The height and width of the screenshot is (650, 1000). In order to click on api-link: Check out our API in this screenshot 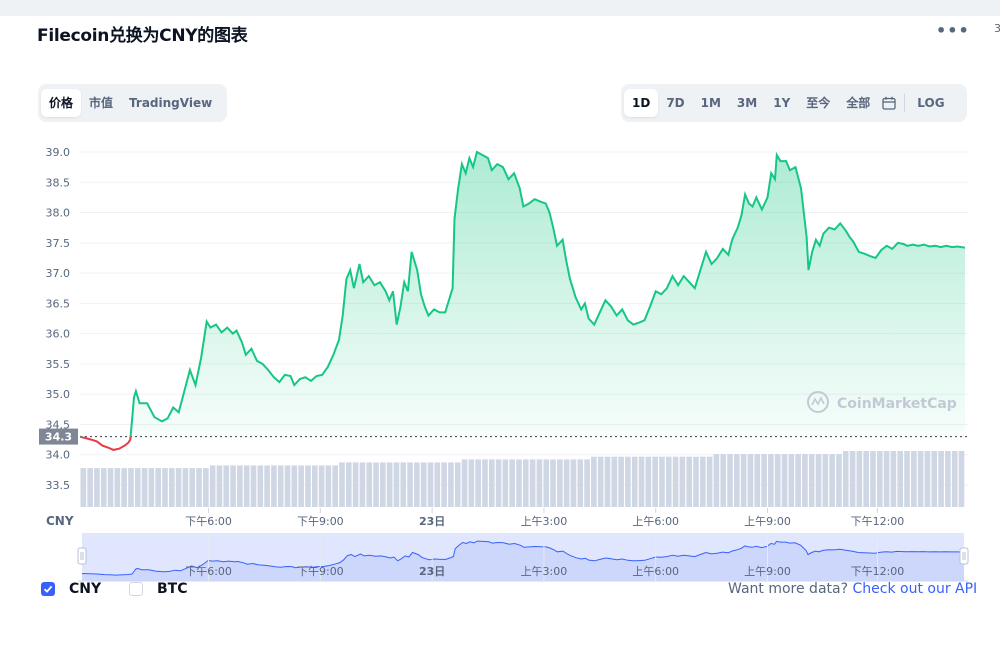, I will do `click(915, 589)`.